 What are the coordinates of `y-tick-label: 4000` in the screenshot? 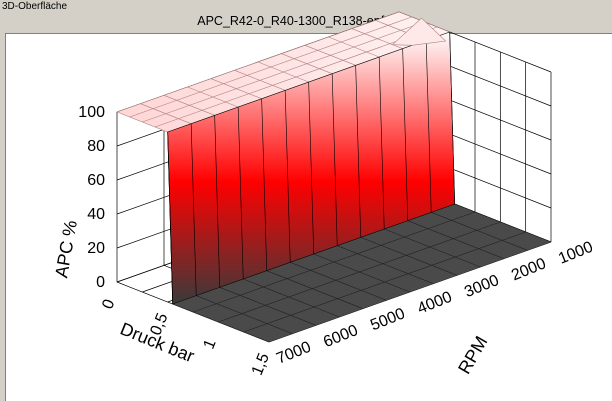 It's located at (434, 303).